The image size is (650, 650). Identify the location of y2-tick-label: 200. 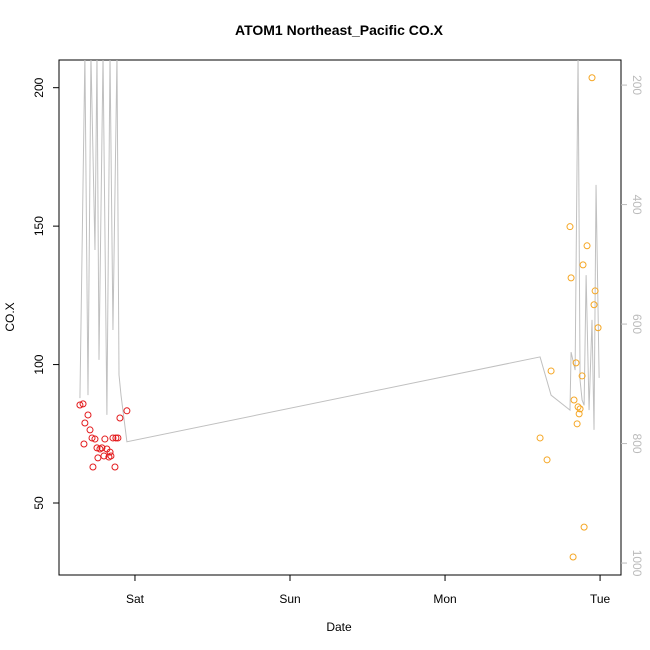
(637, 85).